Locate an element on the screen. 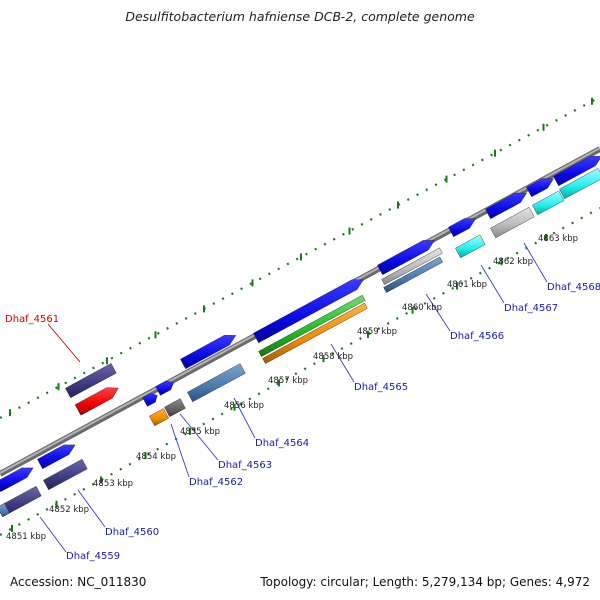 Image resolution: width=600 pixels, height=600 pixels. gene-feature-dhaf-4567-top is located at coordinates (462, 228).